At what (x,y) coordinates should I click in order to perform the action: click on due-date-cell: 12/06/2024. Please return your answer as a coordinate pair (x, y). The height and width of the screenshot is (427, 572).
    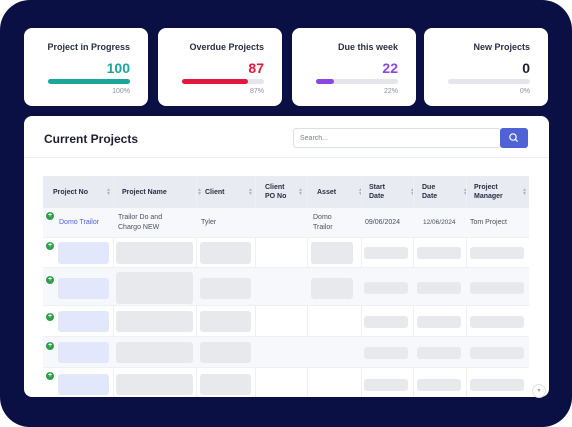
    Looking at the image, I should click on (439, 222).